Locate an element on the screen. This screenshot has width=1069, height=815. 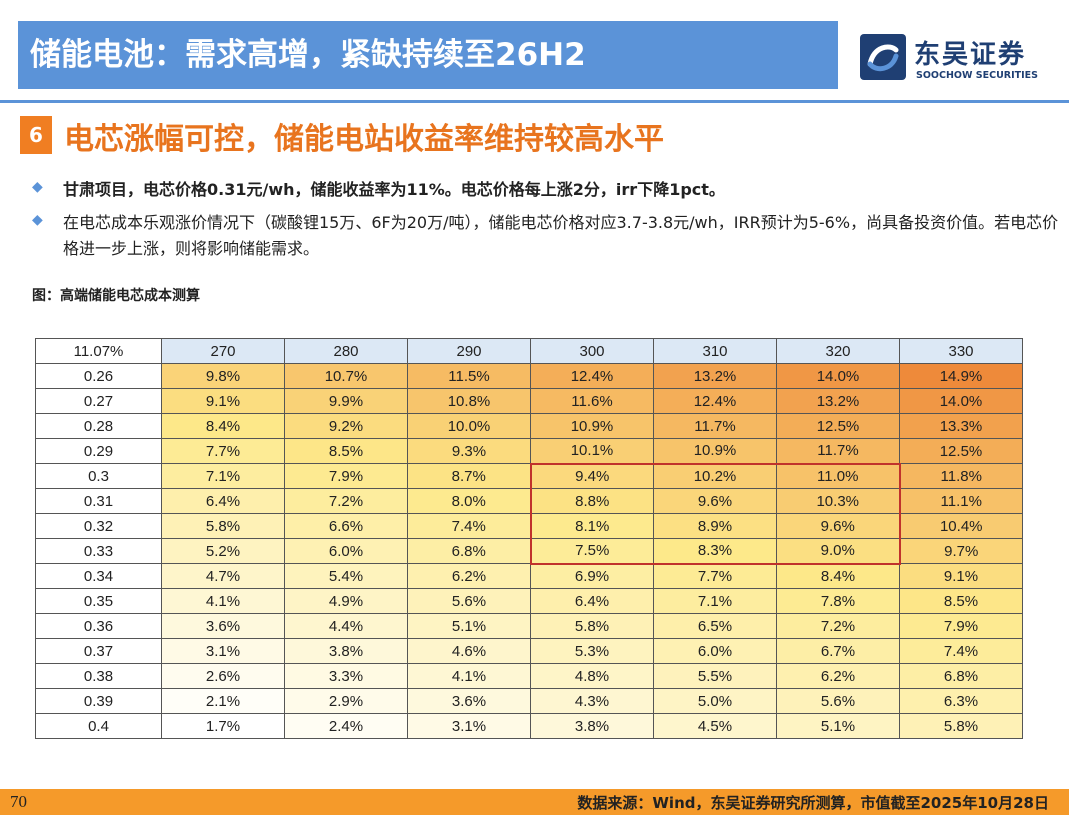
heatmap-cell: 7.5% is located at coordinates (591, 551).